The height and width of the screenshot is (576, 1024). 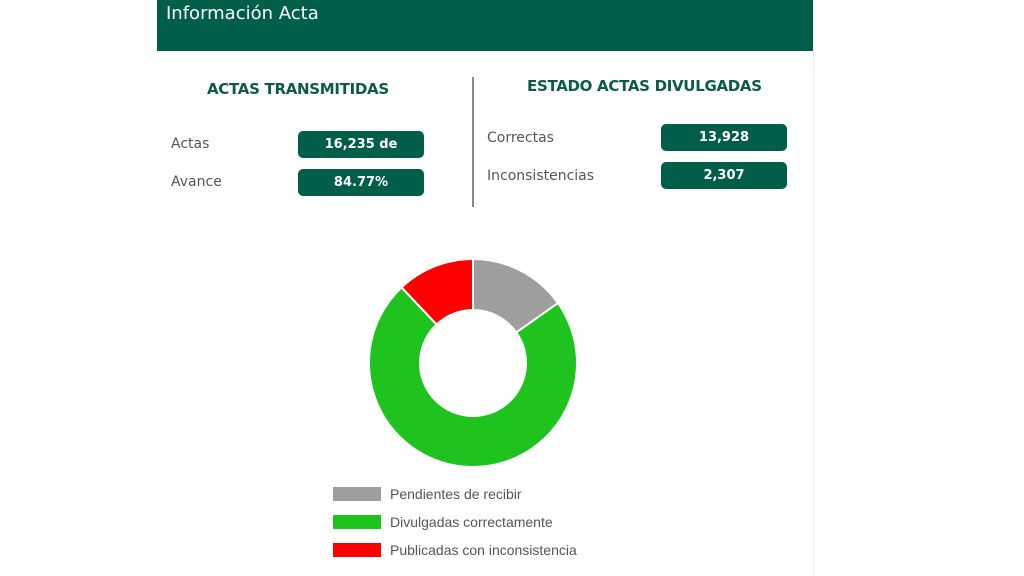 I want to click on legend-item-divulgadas: Divulgadas correctamente, so click(x=455, y=522).